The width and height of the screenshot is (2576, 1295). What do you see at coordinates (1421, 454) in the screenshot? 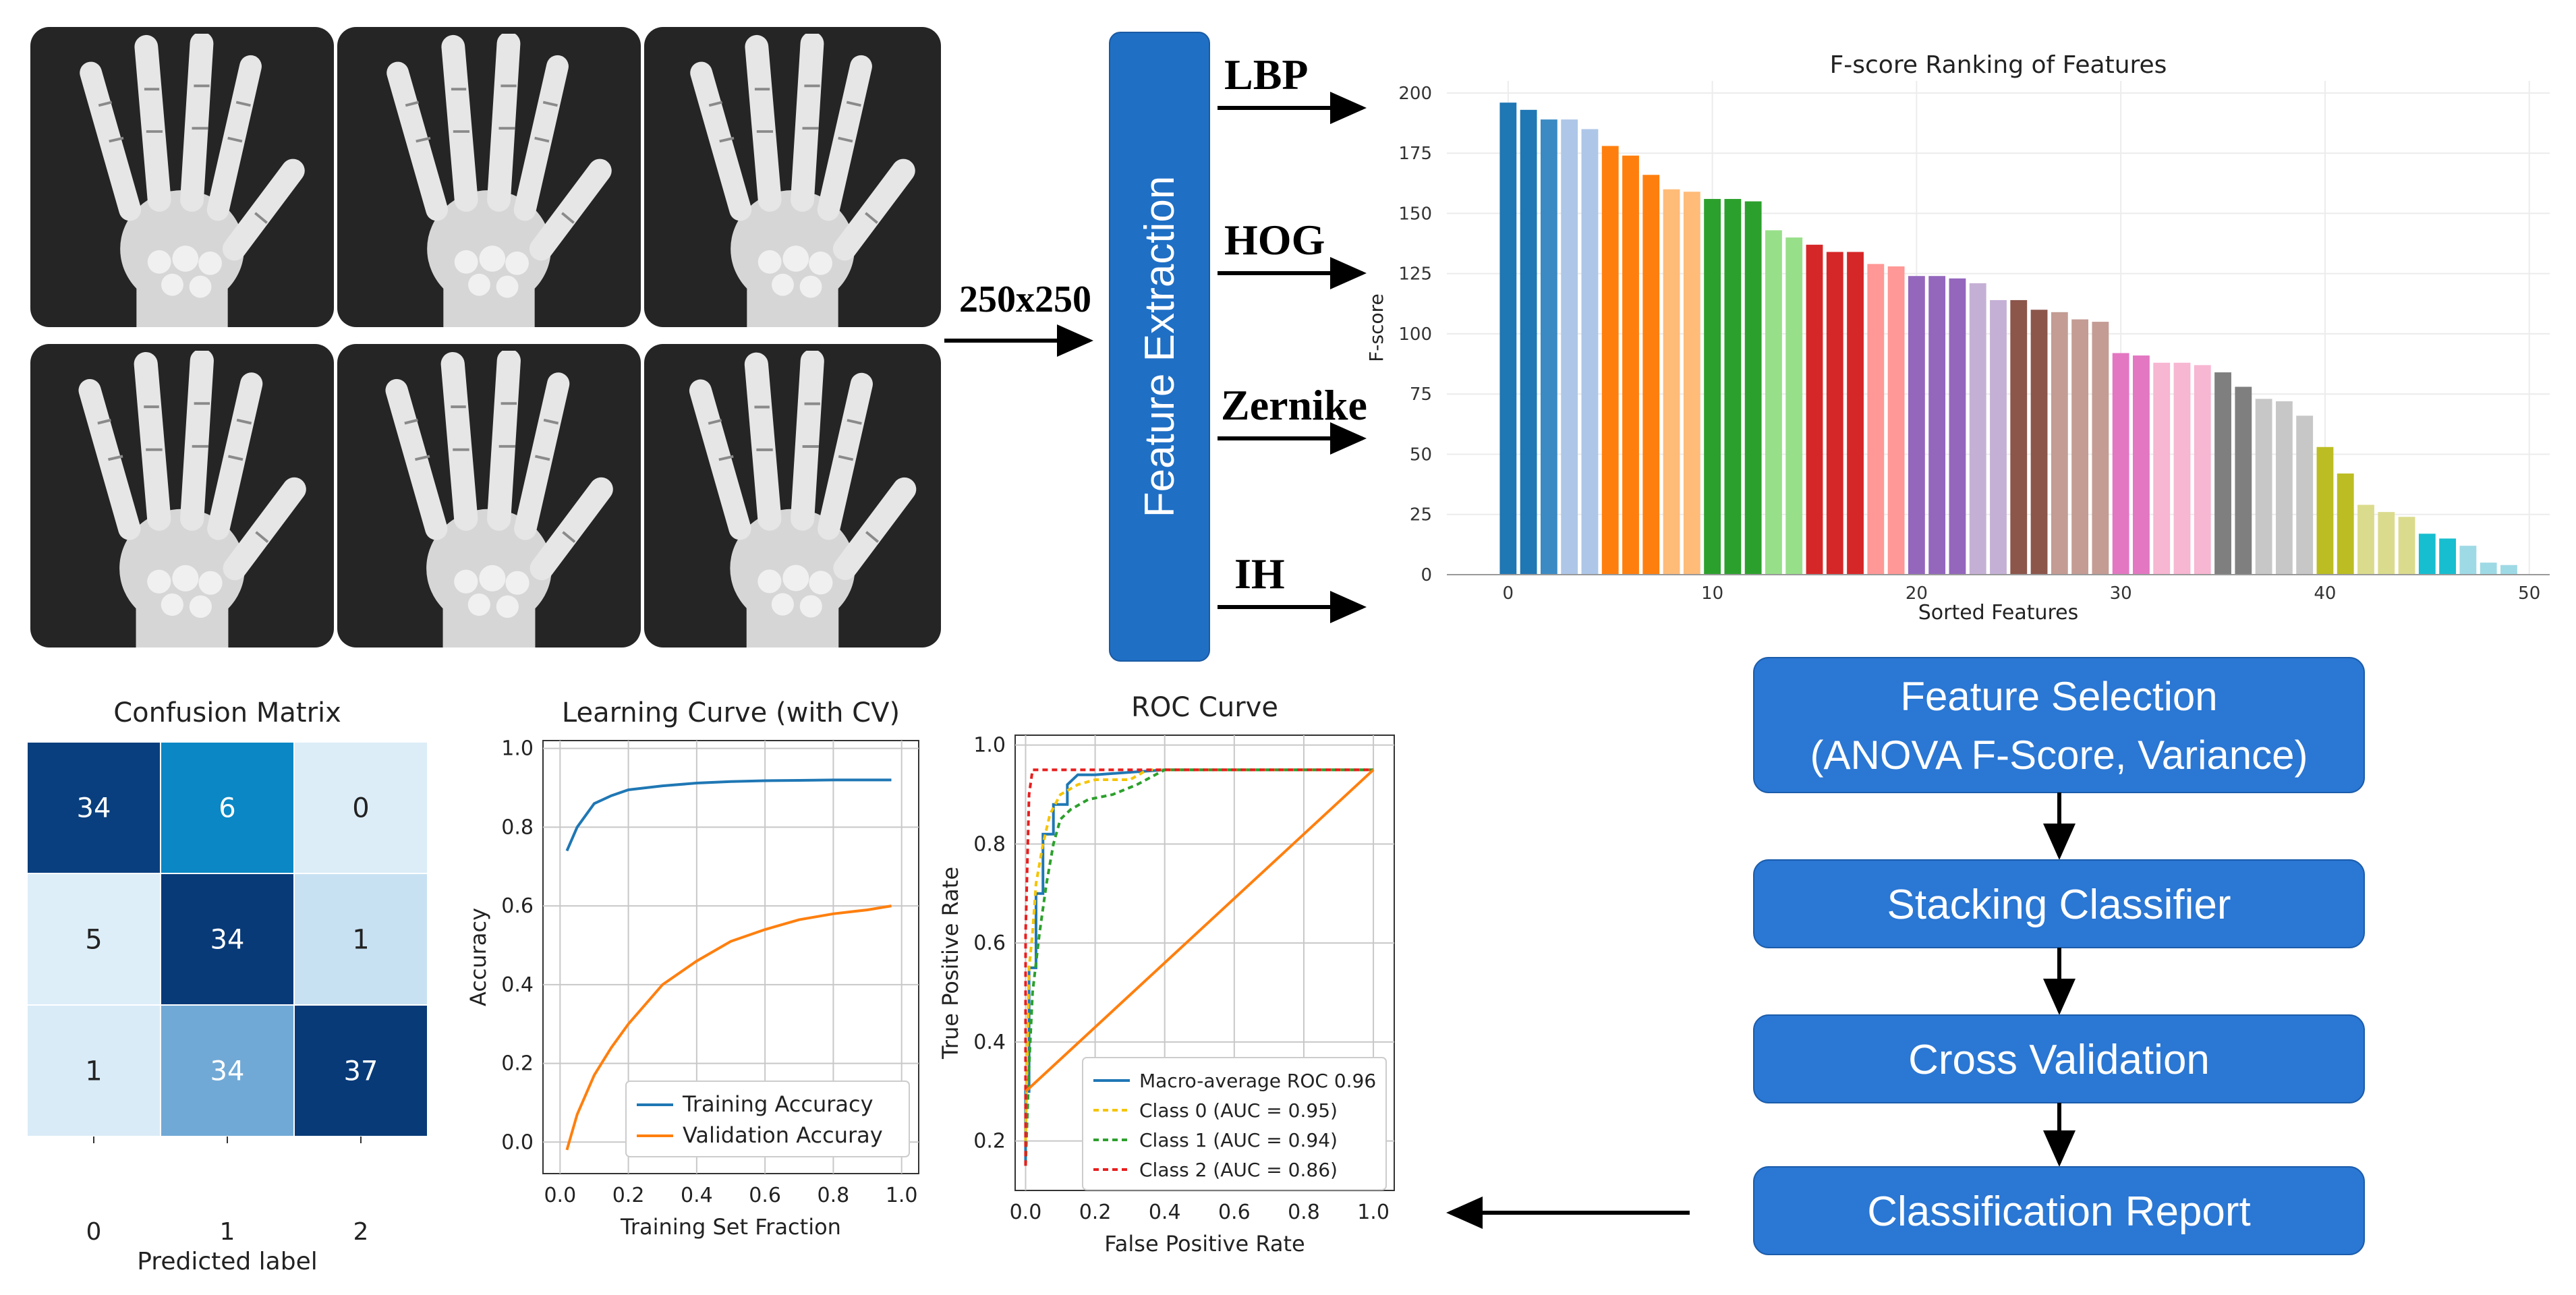
I see `fscore-ytick-label: 50` at bounding box center [1421, 454].